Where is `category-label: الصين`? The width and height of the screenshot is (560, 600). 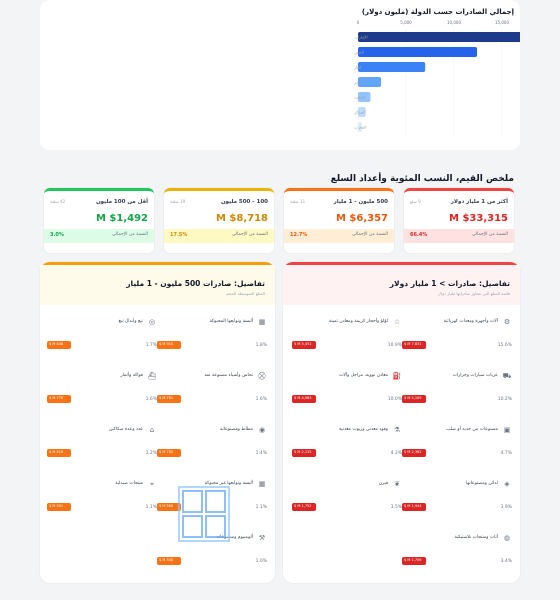 category-label: الصين is located at coordinates (359, 52).